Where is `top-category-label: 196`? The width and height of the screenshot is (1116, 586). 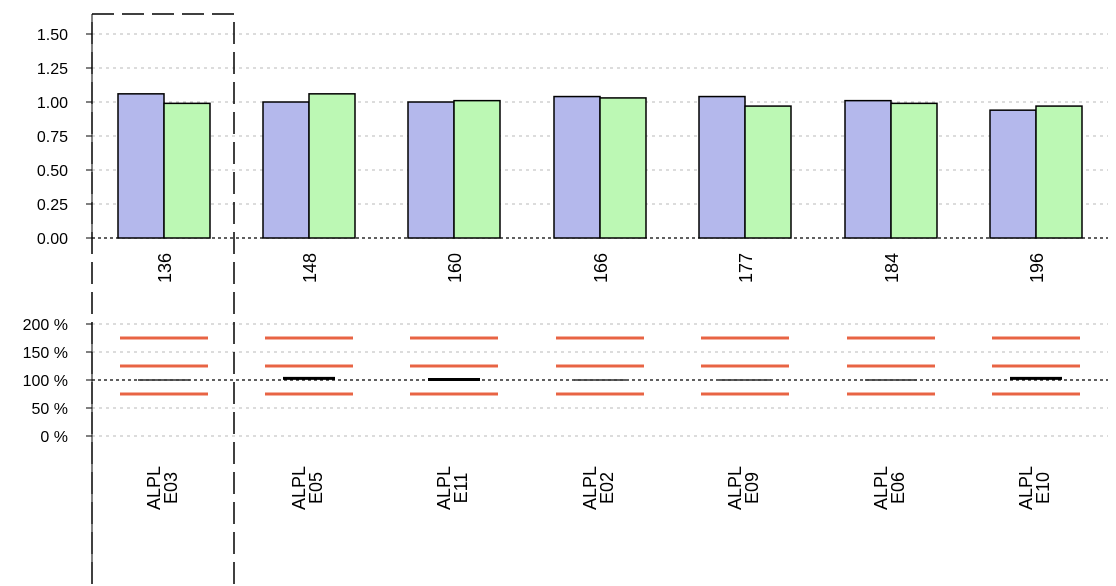
top-category-label: 196 is located at coordinates (1037, 268).